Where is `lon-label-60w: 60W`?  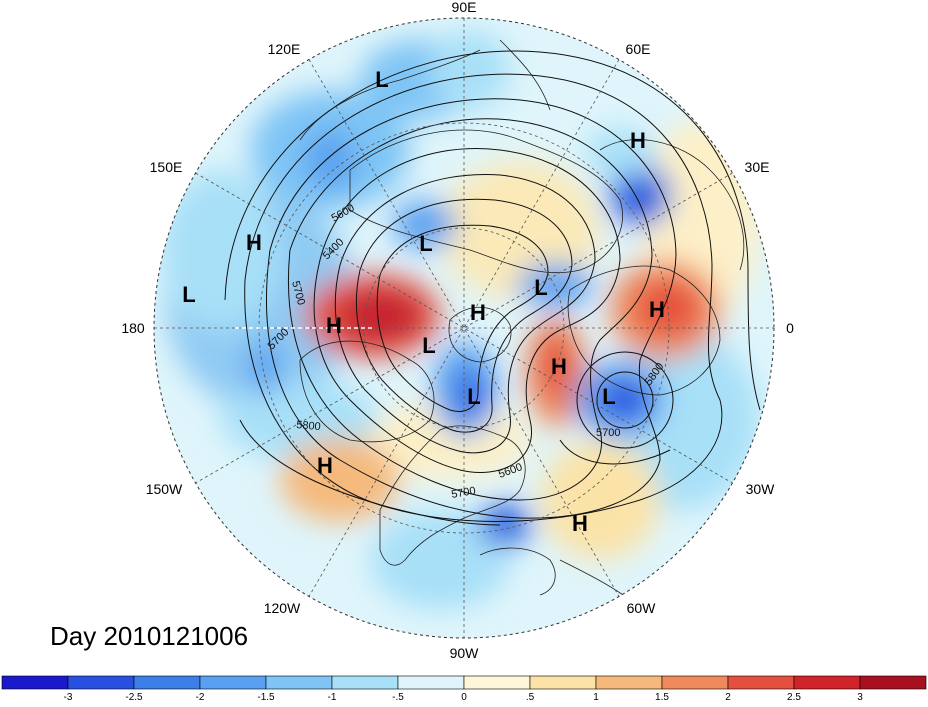 lon-label-60w: 60W is located at coordinates (642, 608).